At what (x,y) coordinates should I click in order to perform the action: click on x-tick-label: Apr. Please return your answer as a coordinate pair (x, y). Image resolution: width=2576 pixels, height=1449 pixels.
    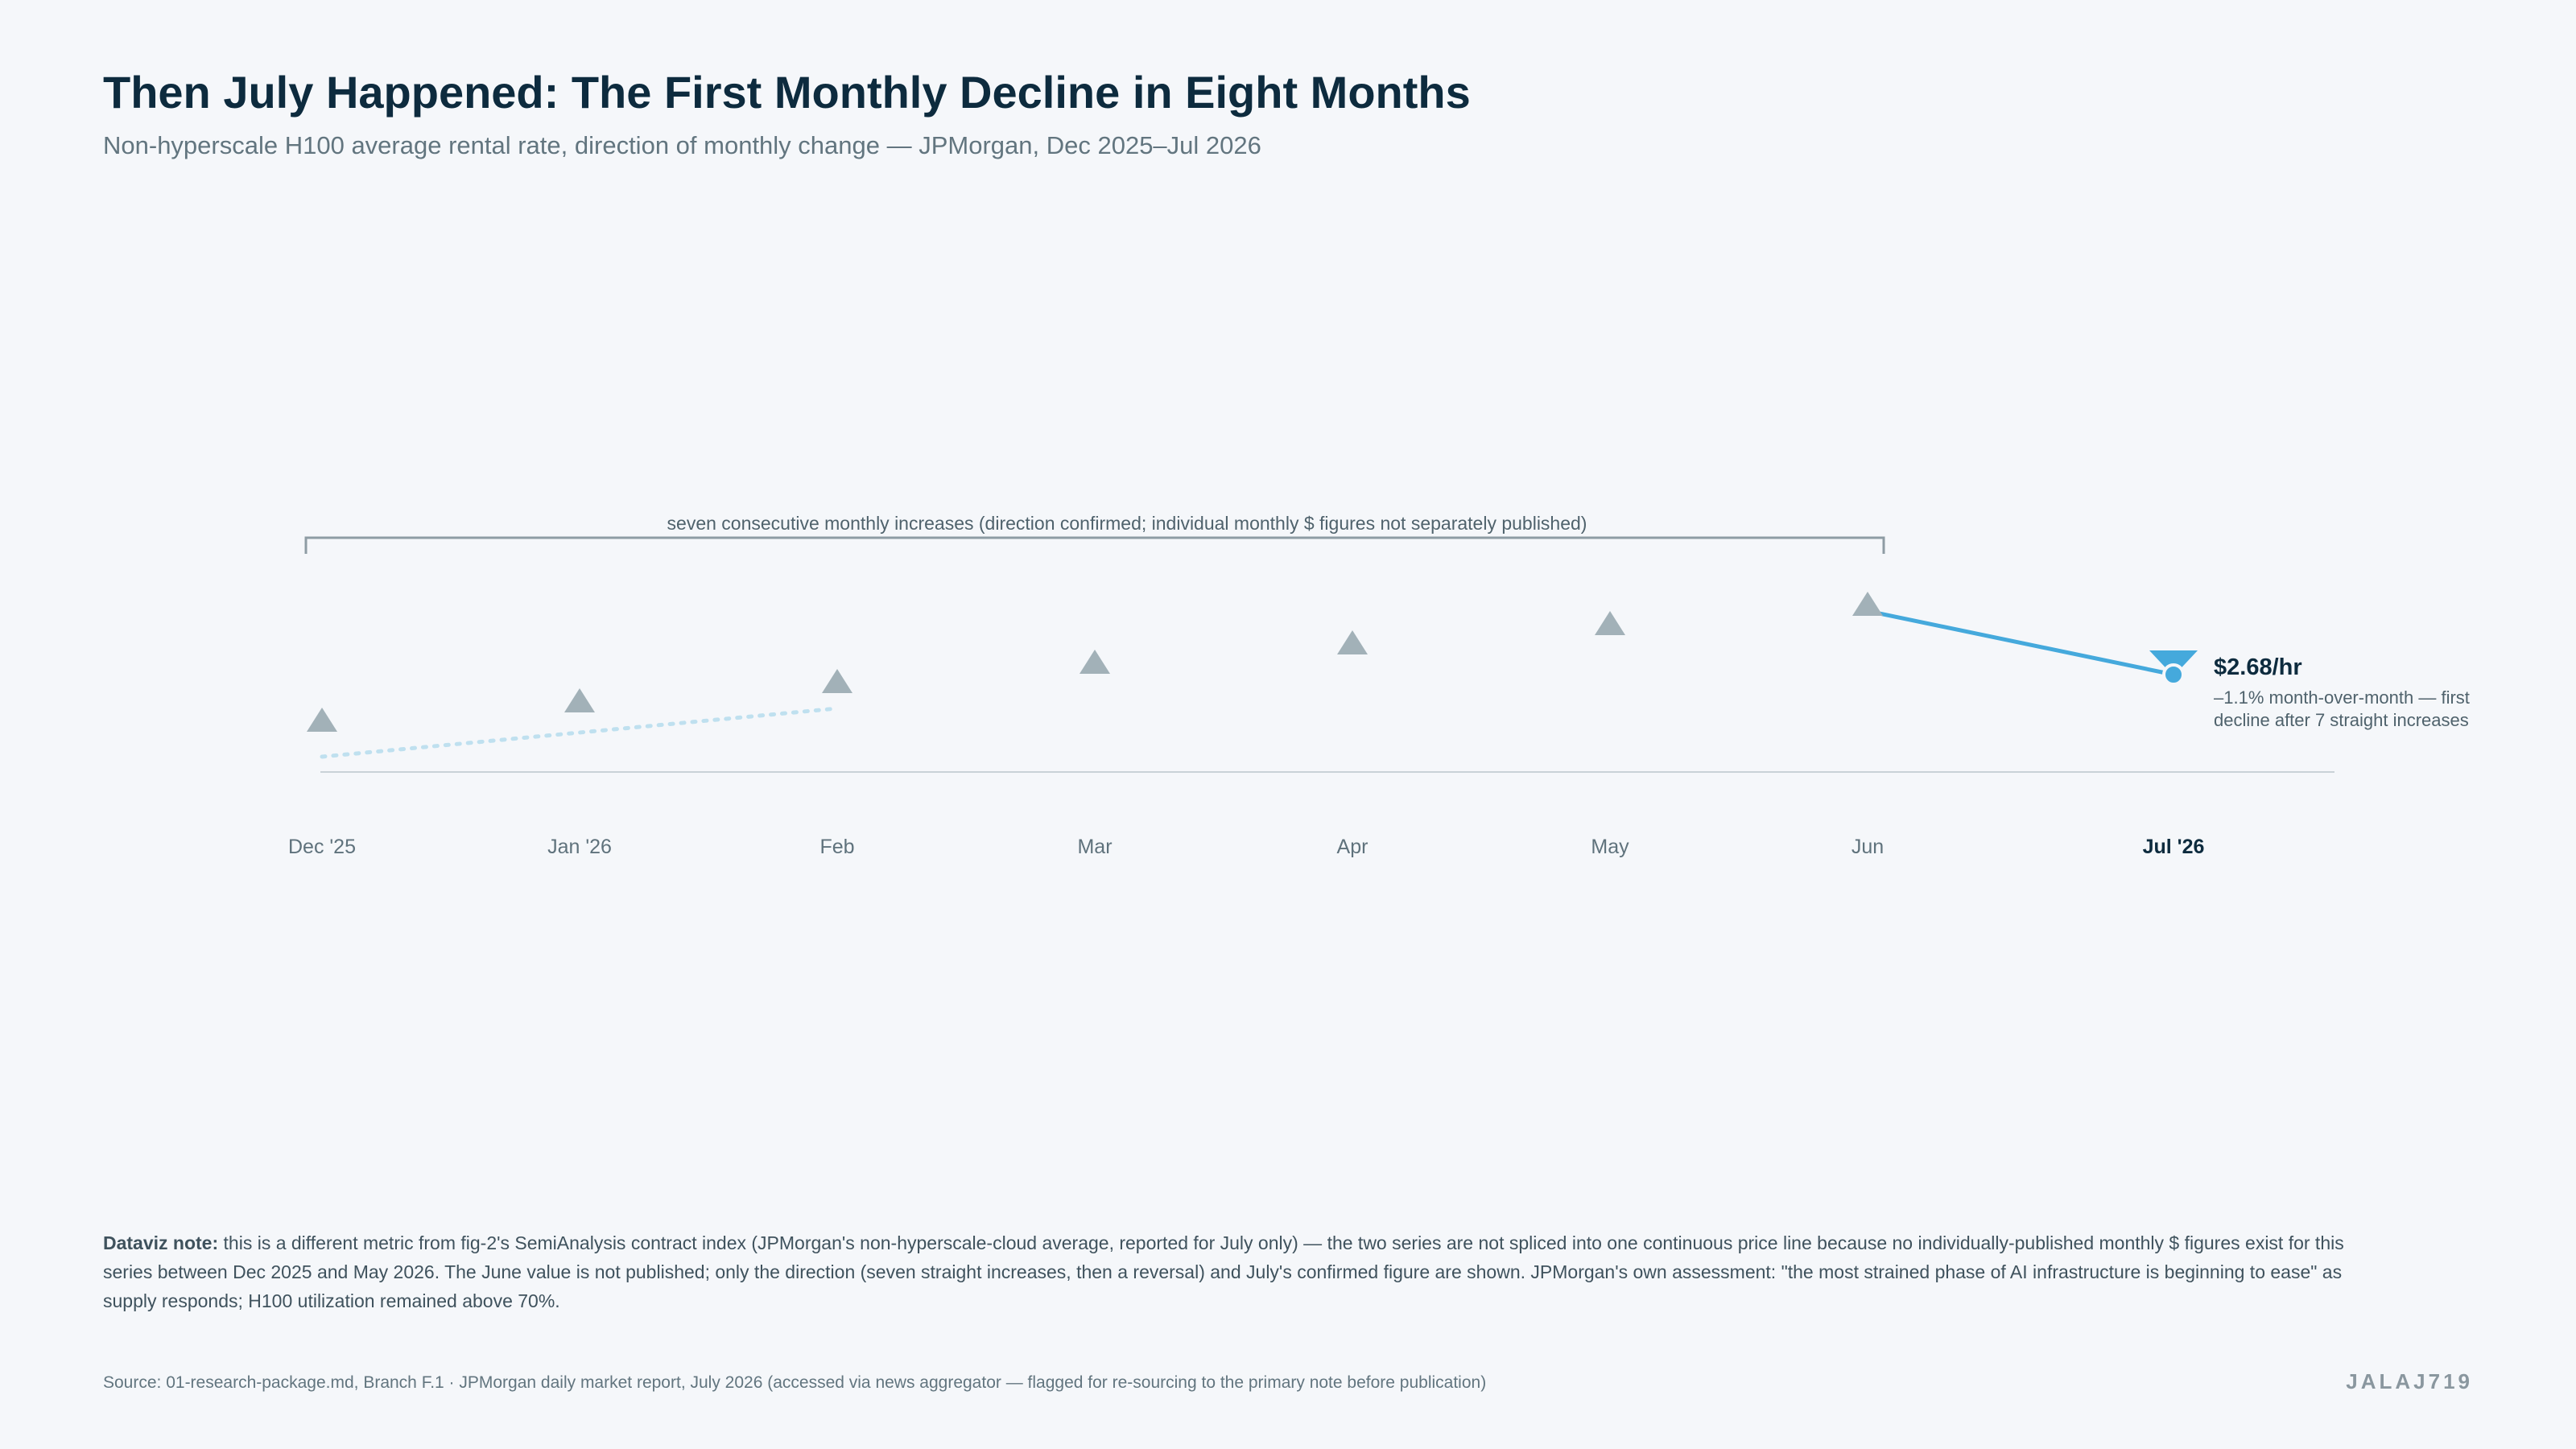
    Looking at the image, I should click on (1352, 847).